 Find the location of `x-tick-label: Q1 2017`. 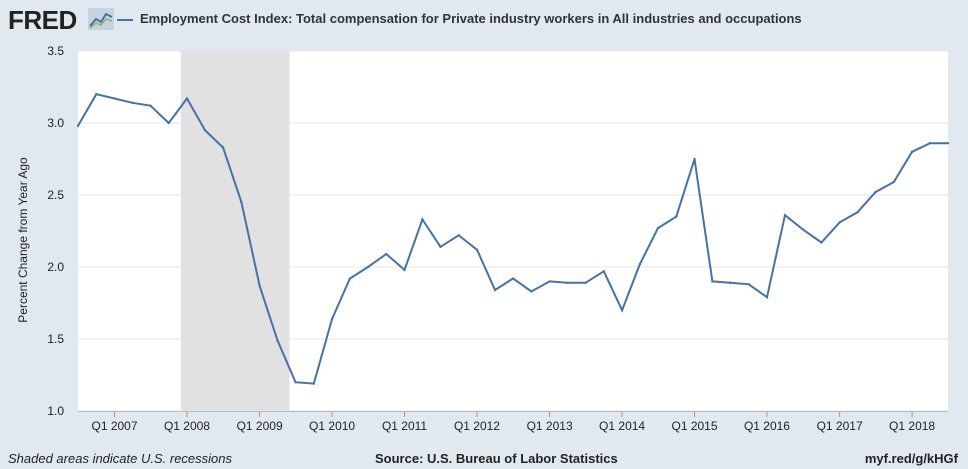

x-tick-label: Q1 2017 is located at coordinates (840, 426).